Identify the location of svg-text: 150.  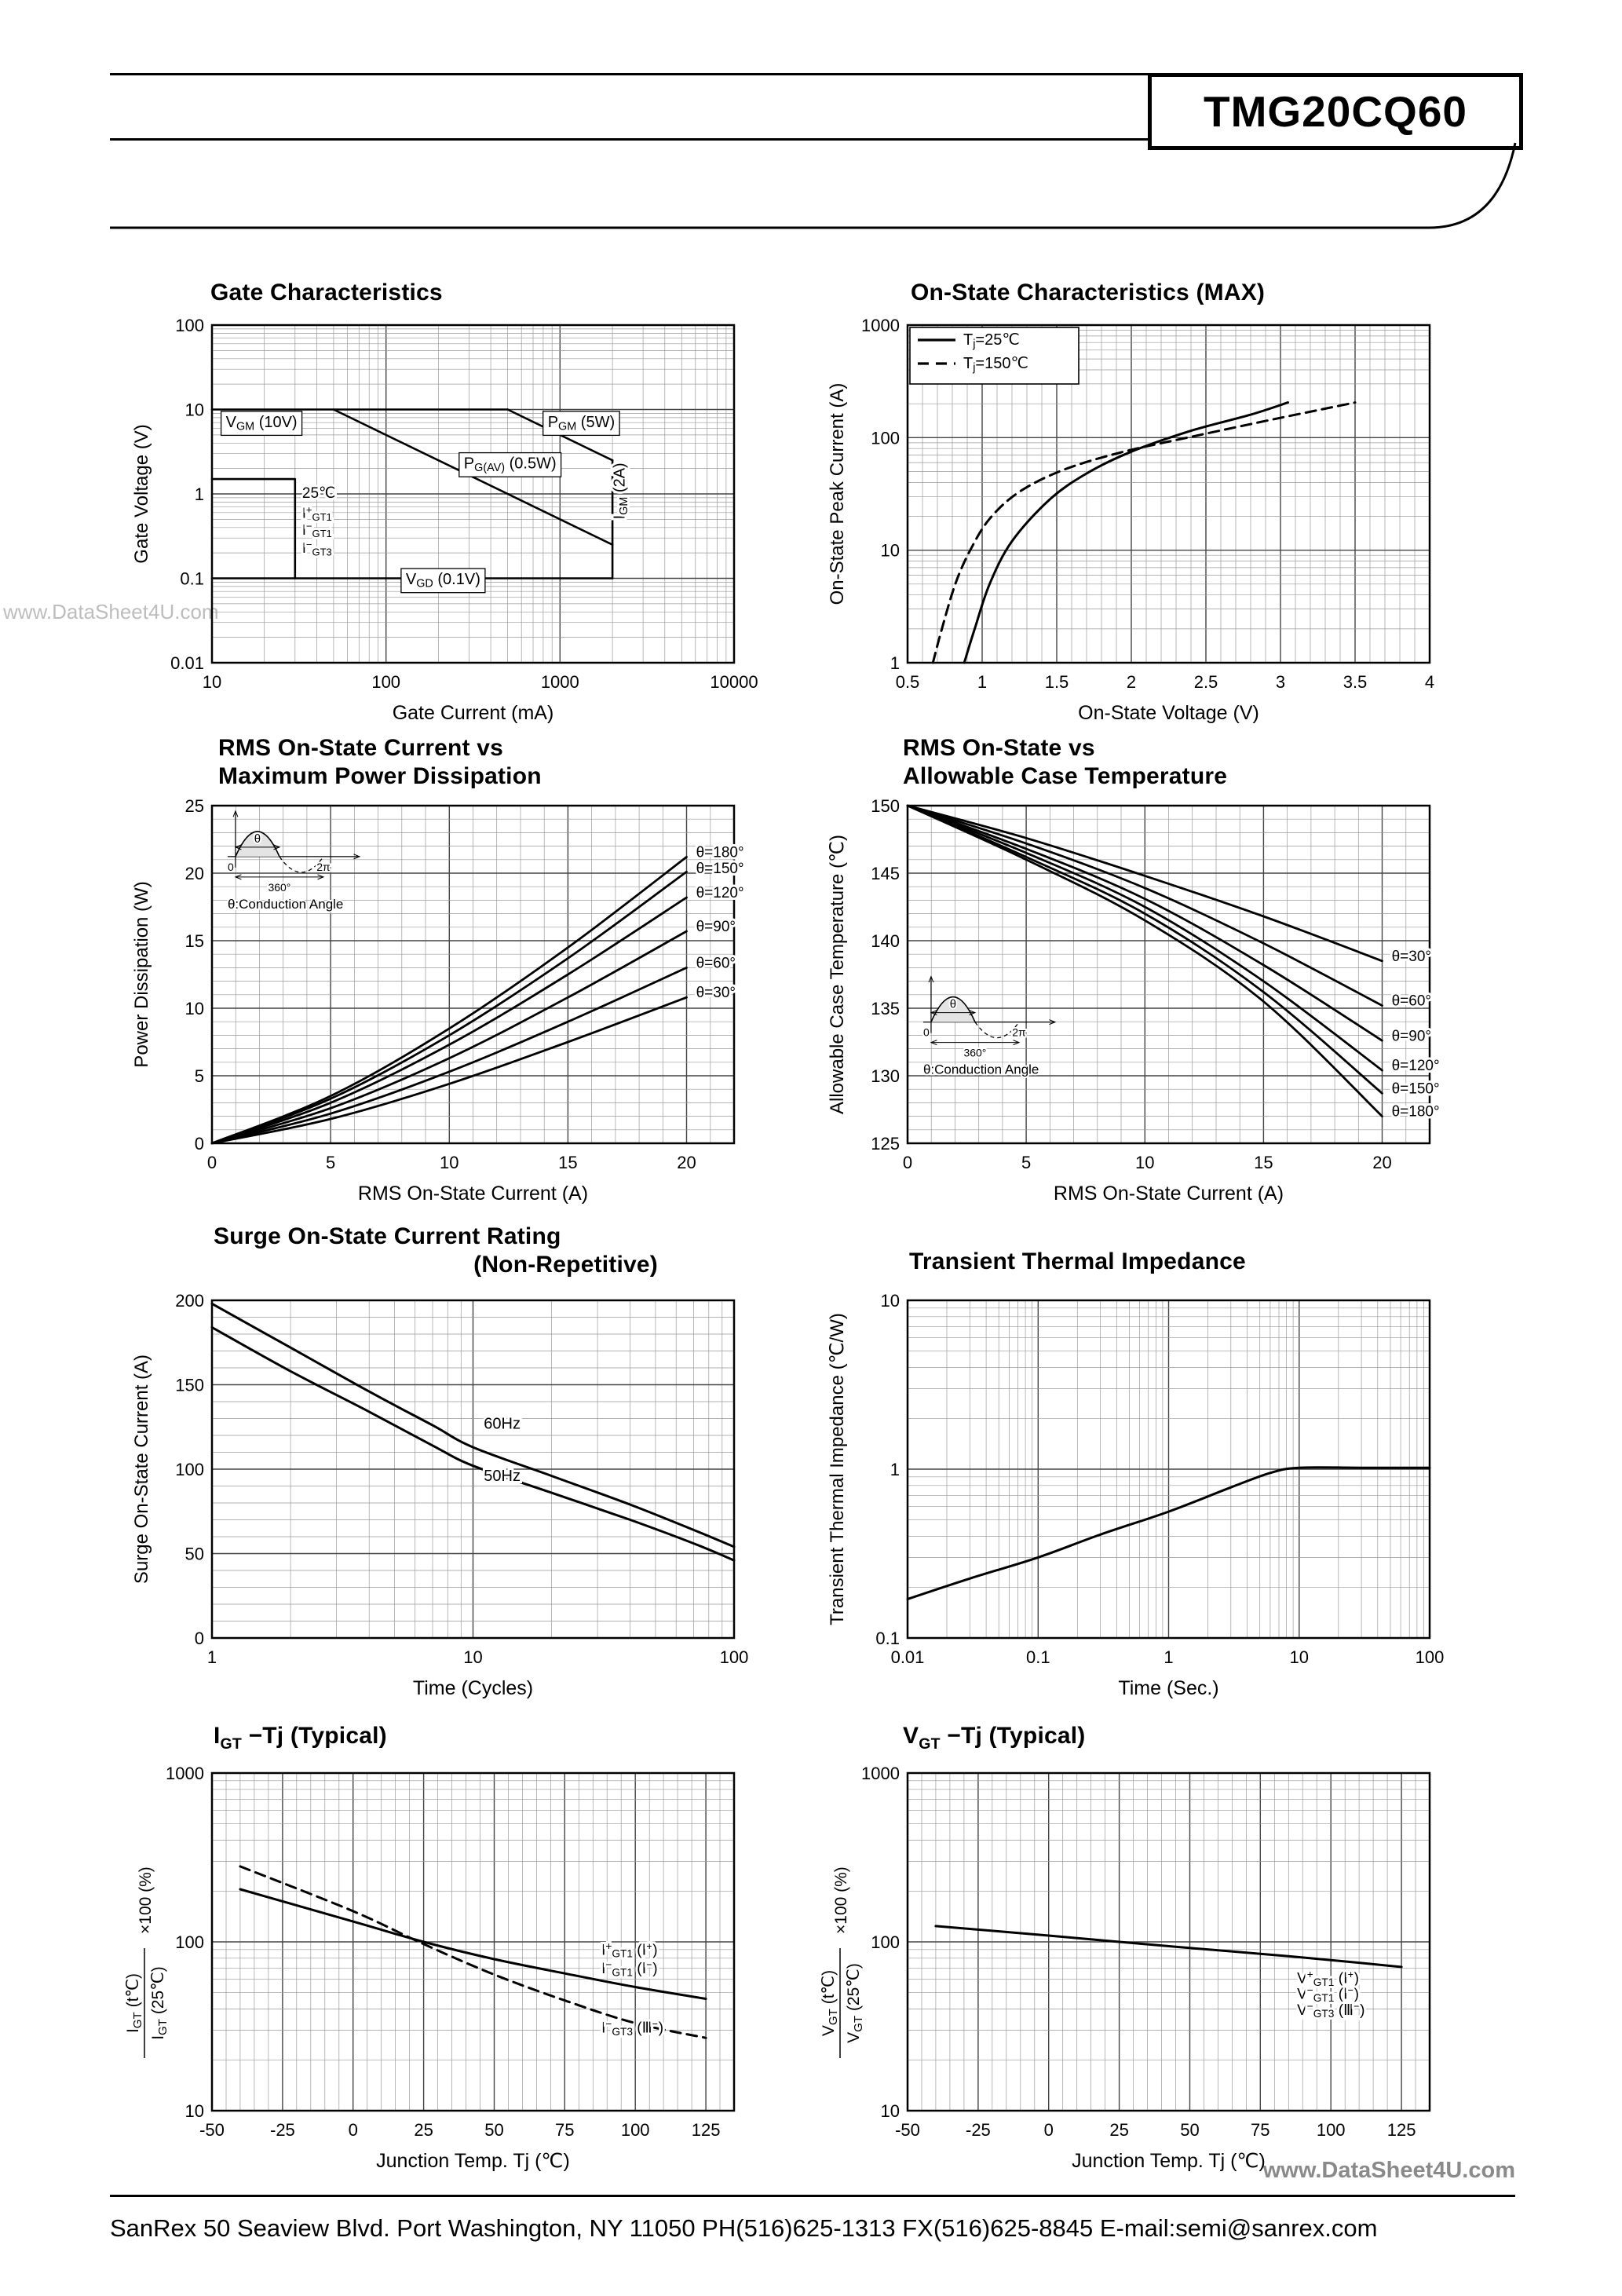
(189, 1386).